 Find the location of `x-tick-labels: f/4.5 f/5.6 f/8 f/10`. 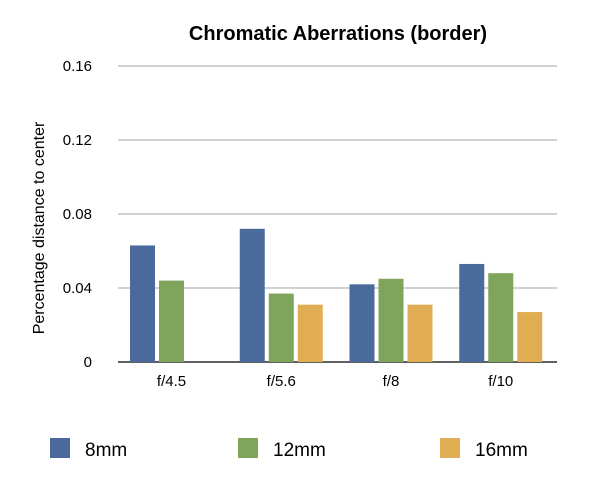

x-tick-labels: f/4.5 f/5.6 f/8 f/10 is located at coordinates (335, 381).